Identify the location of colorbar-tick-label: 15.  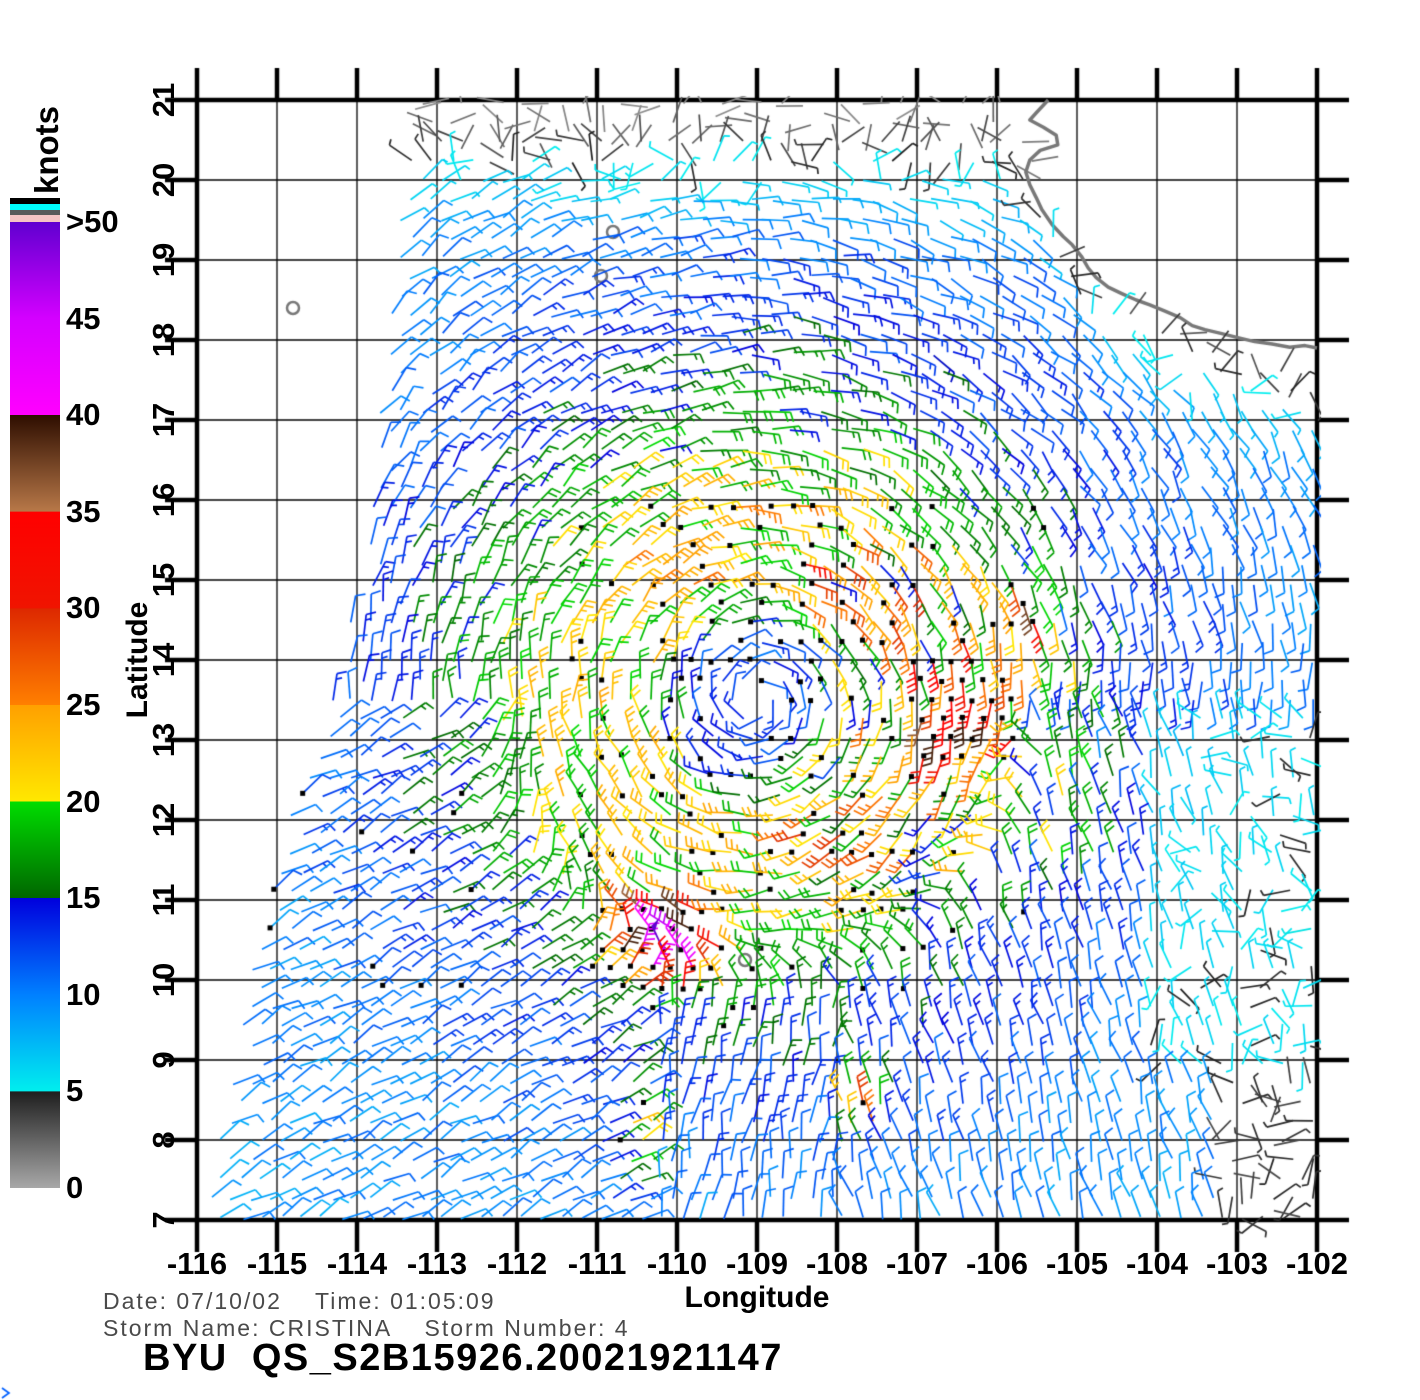
(83, 898).